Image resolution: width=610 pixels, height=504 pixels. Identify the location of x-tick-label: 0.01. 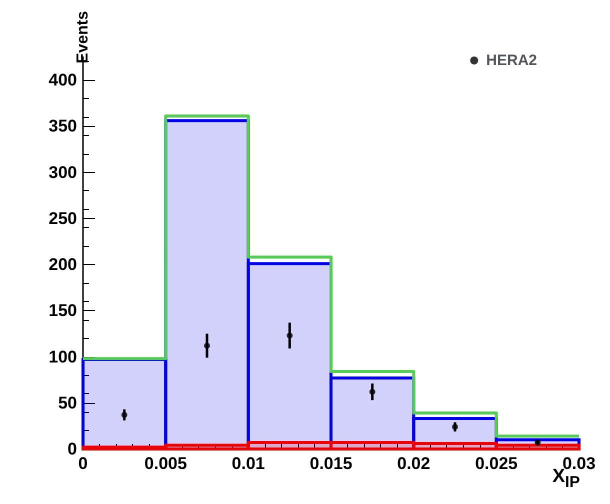
(248, 463).